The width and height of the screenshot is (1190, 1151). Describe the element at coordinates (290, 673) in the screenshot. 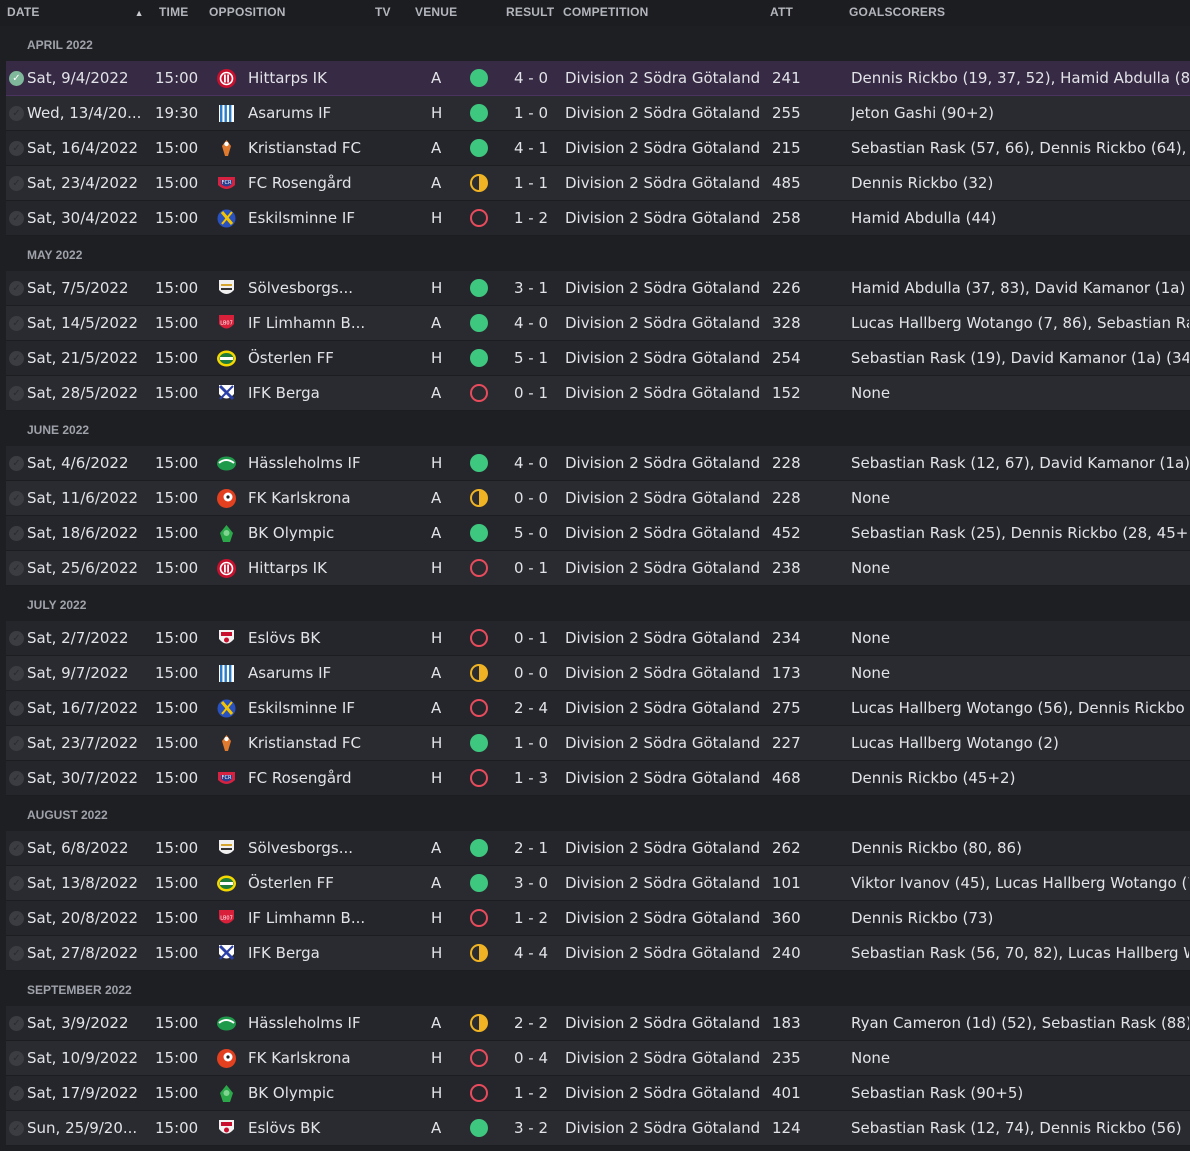

I see `opposition-link: Asarums IF` at that location.